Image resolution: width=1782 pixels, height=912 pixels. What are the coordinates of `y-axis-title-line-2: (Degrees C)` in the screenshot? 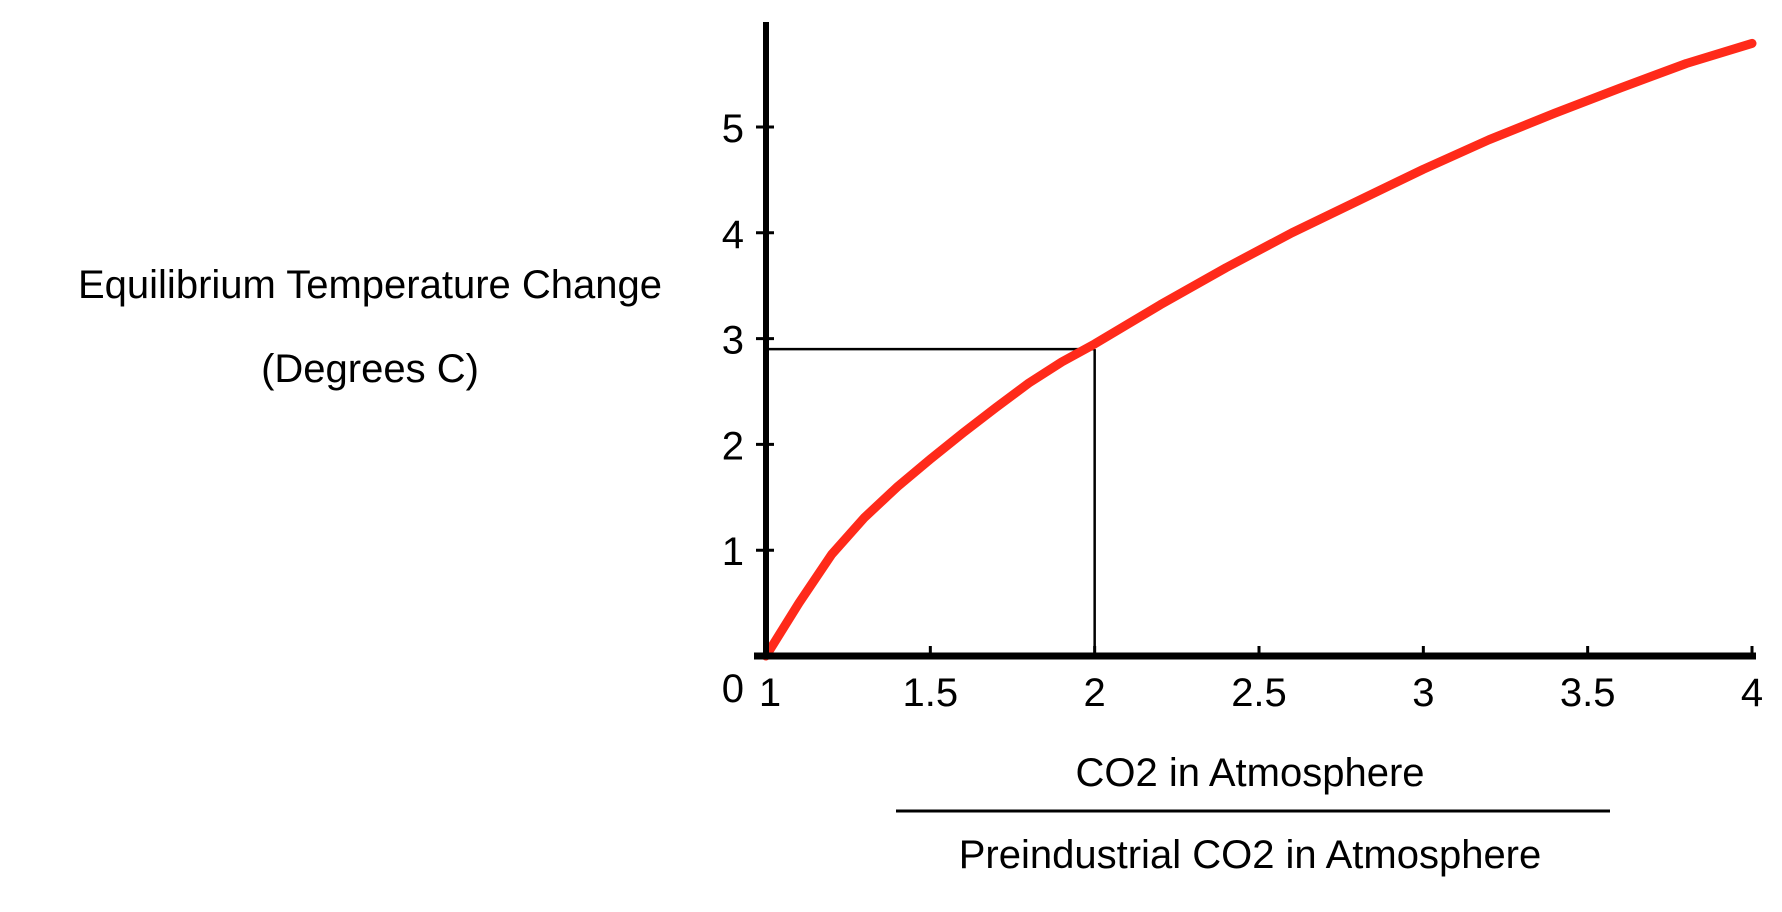 It's located at (370, 369).